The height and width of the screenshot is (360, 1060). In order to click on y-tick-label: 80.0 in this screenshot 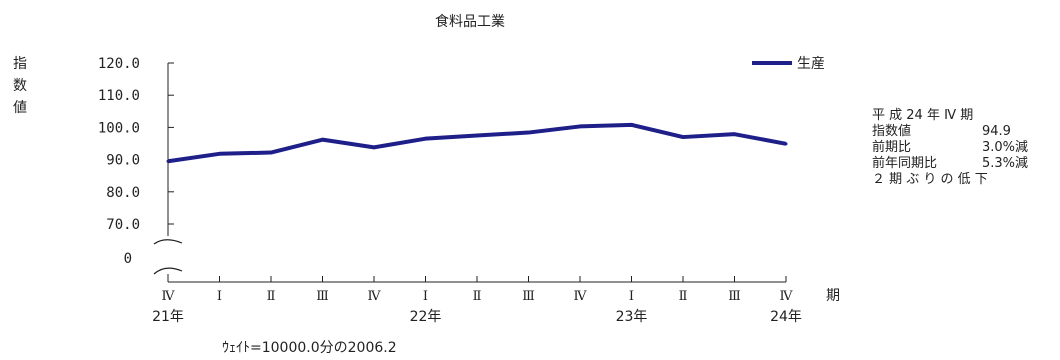, I will do `click(123, 193)`.